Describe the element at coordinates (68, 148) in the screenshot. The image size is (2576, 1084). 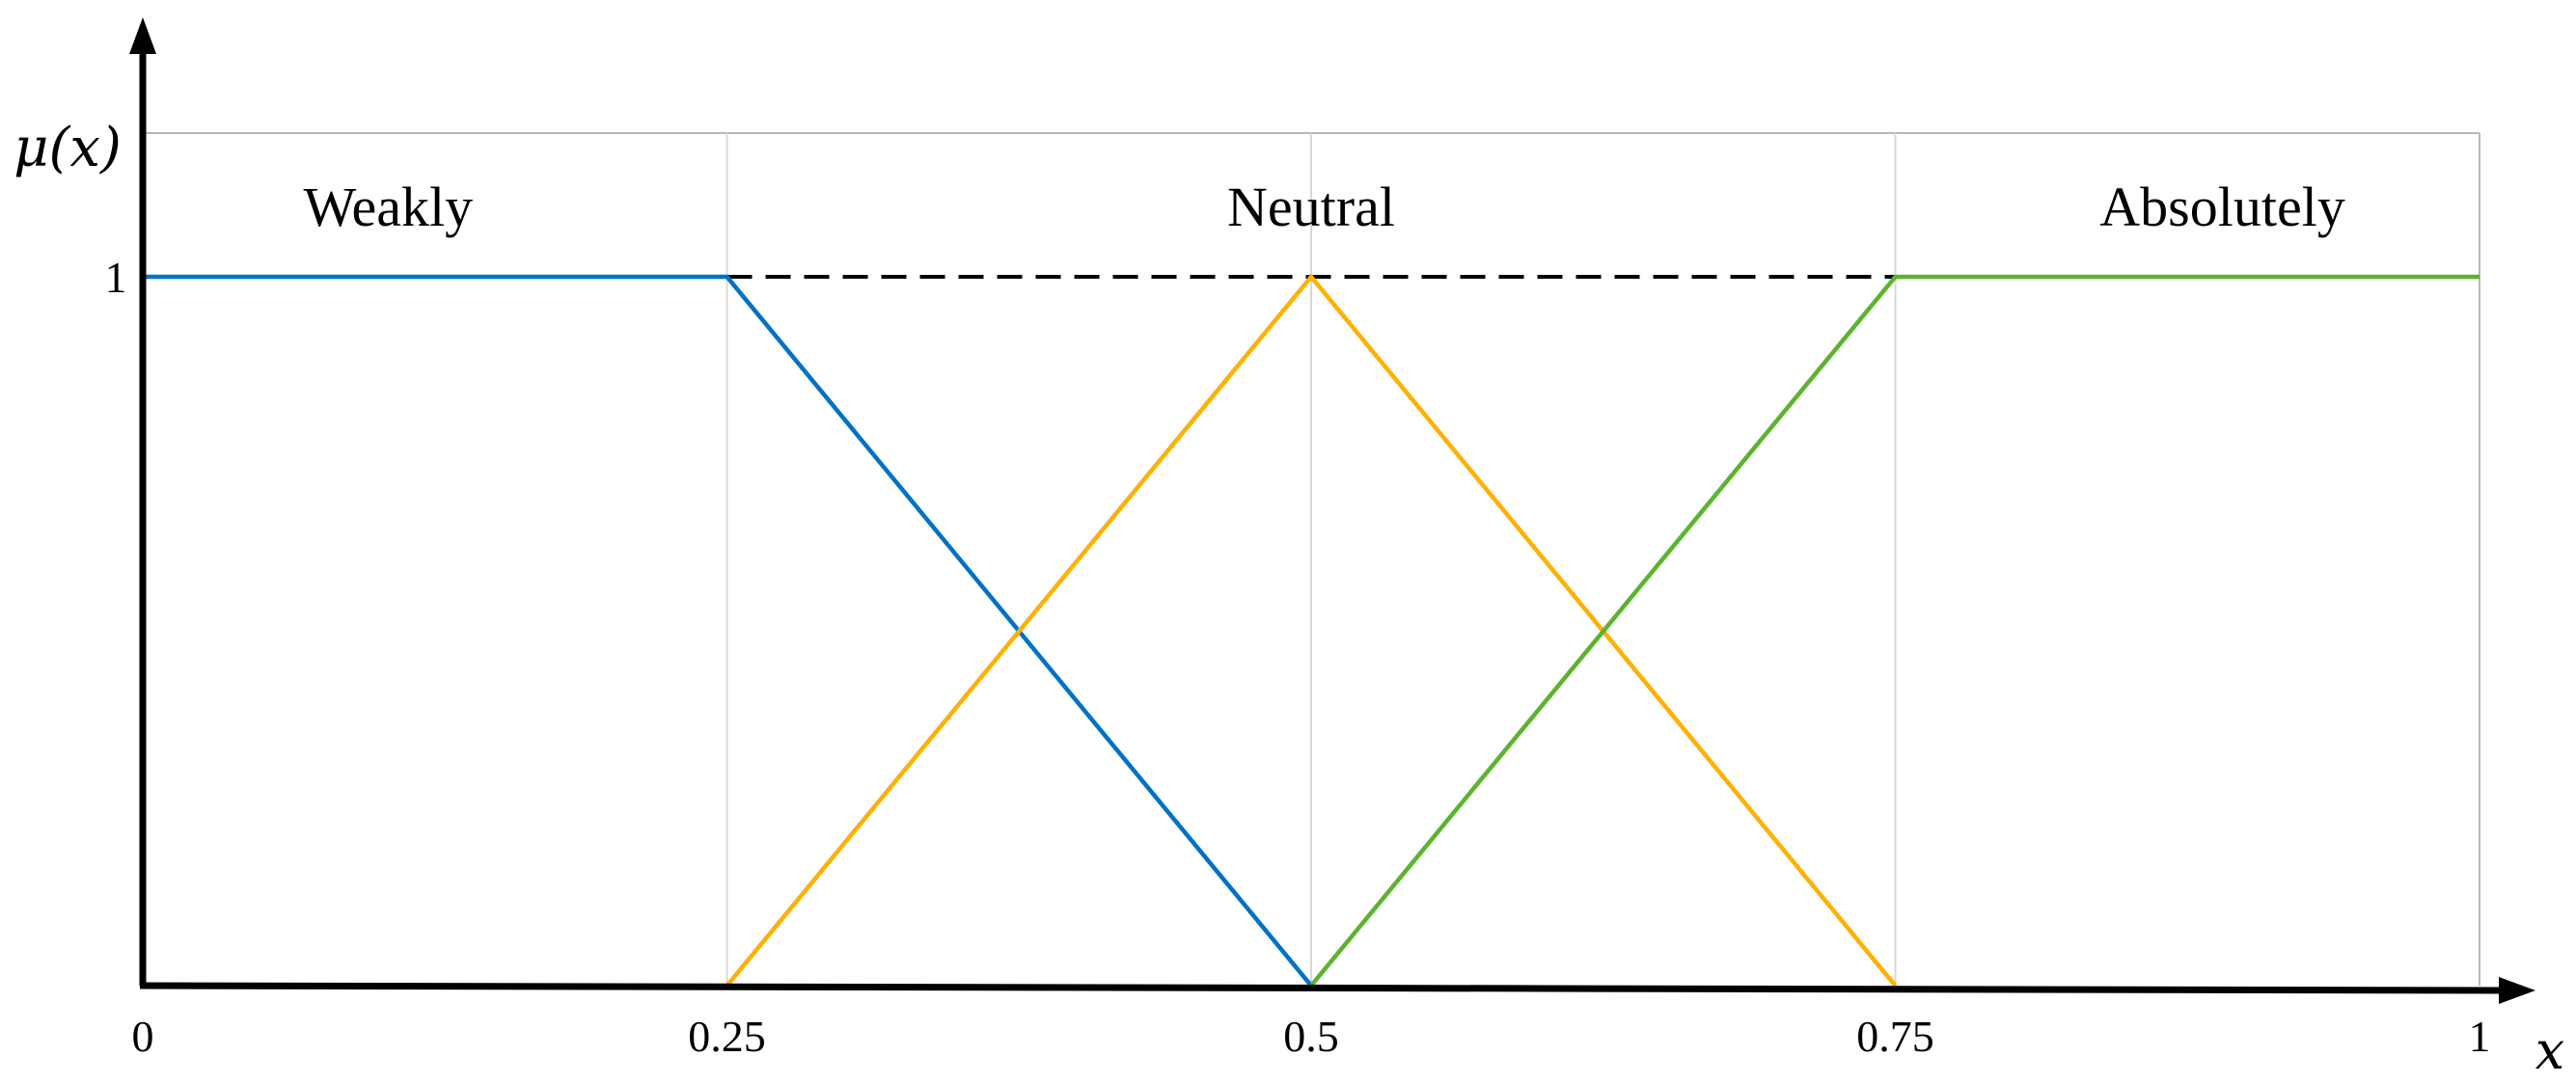
I see `y-axis-label: μ(x)` at that location.